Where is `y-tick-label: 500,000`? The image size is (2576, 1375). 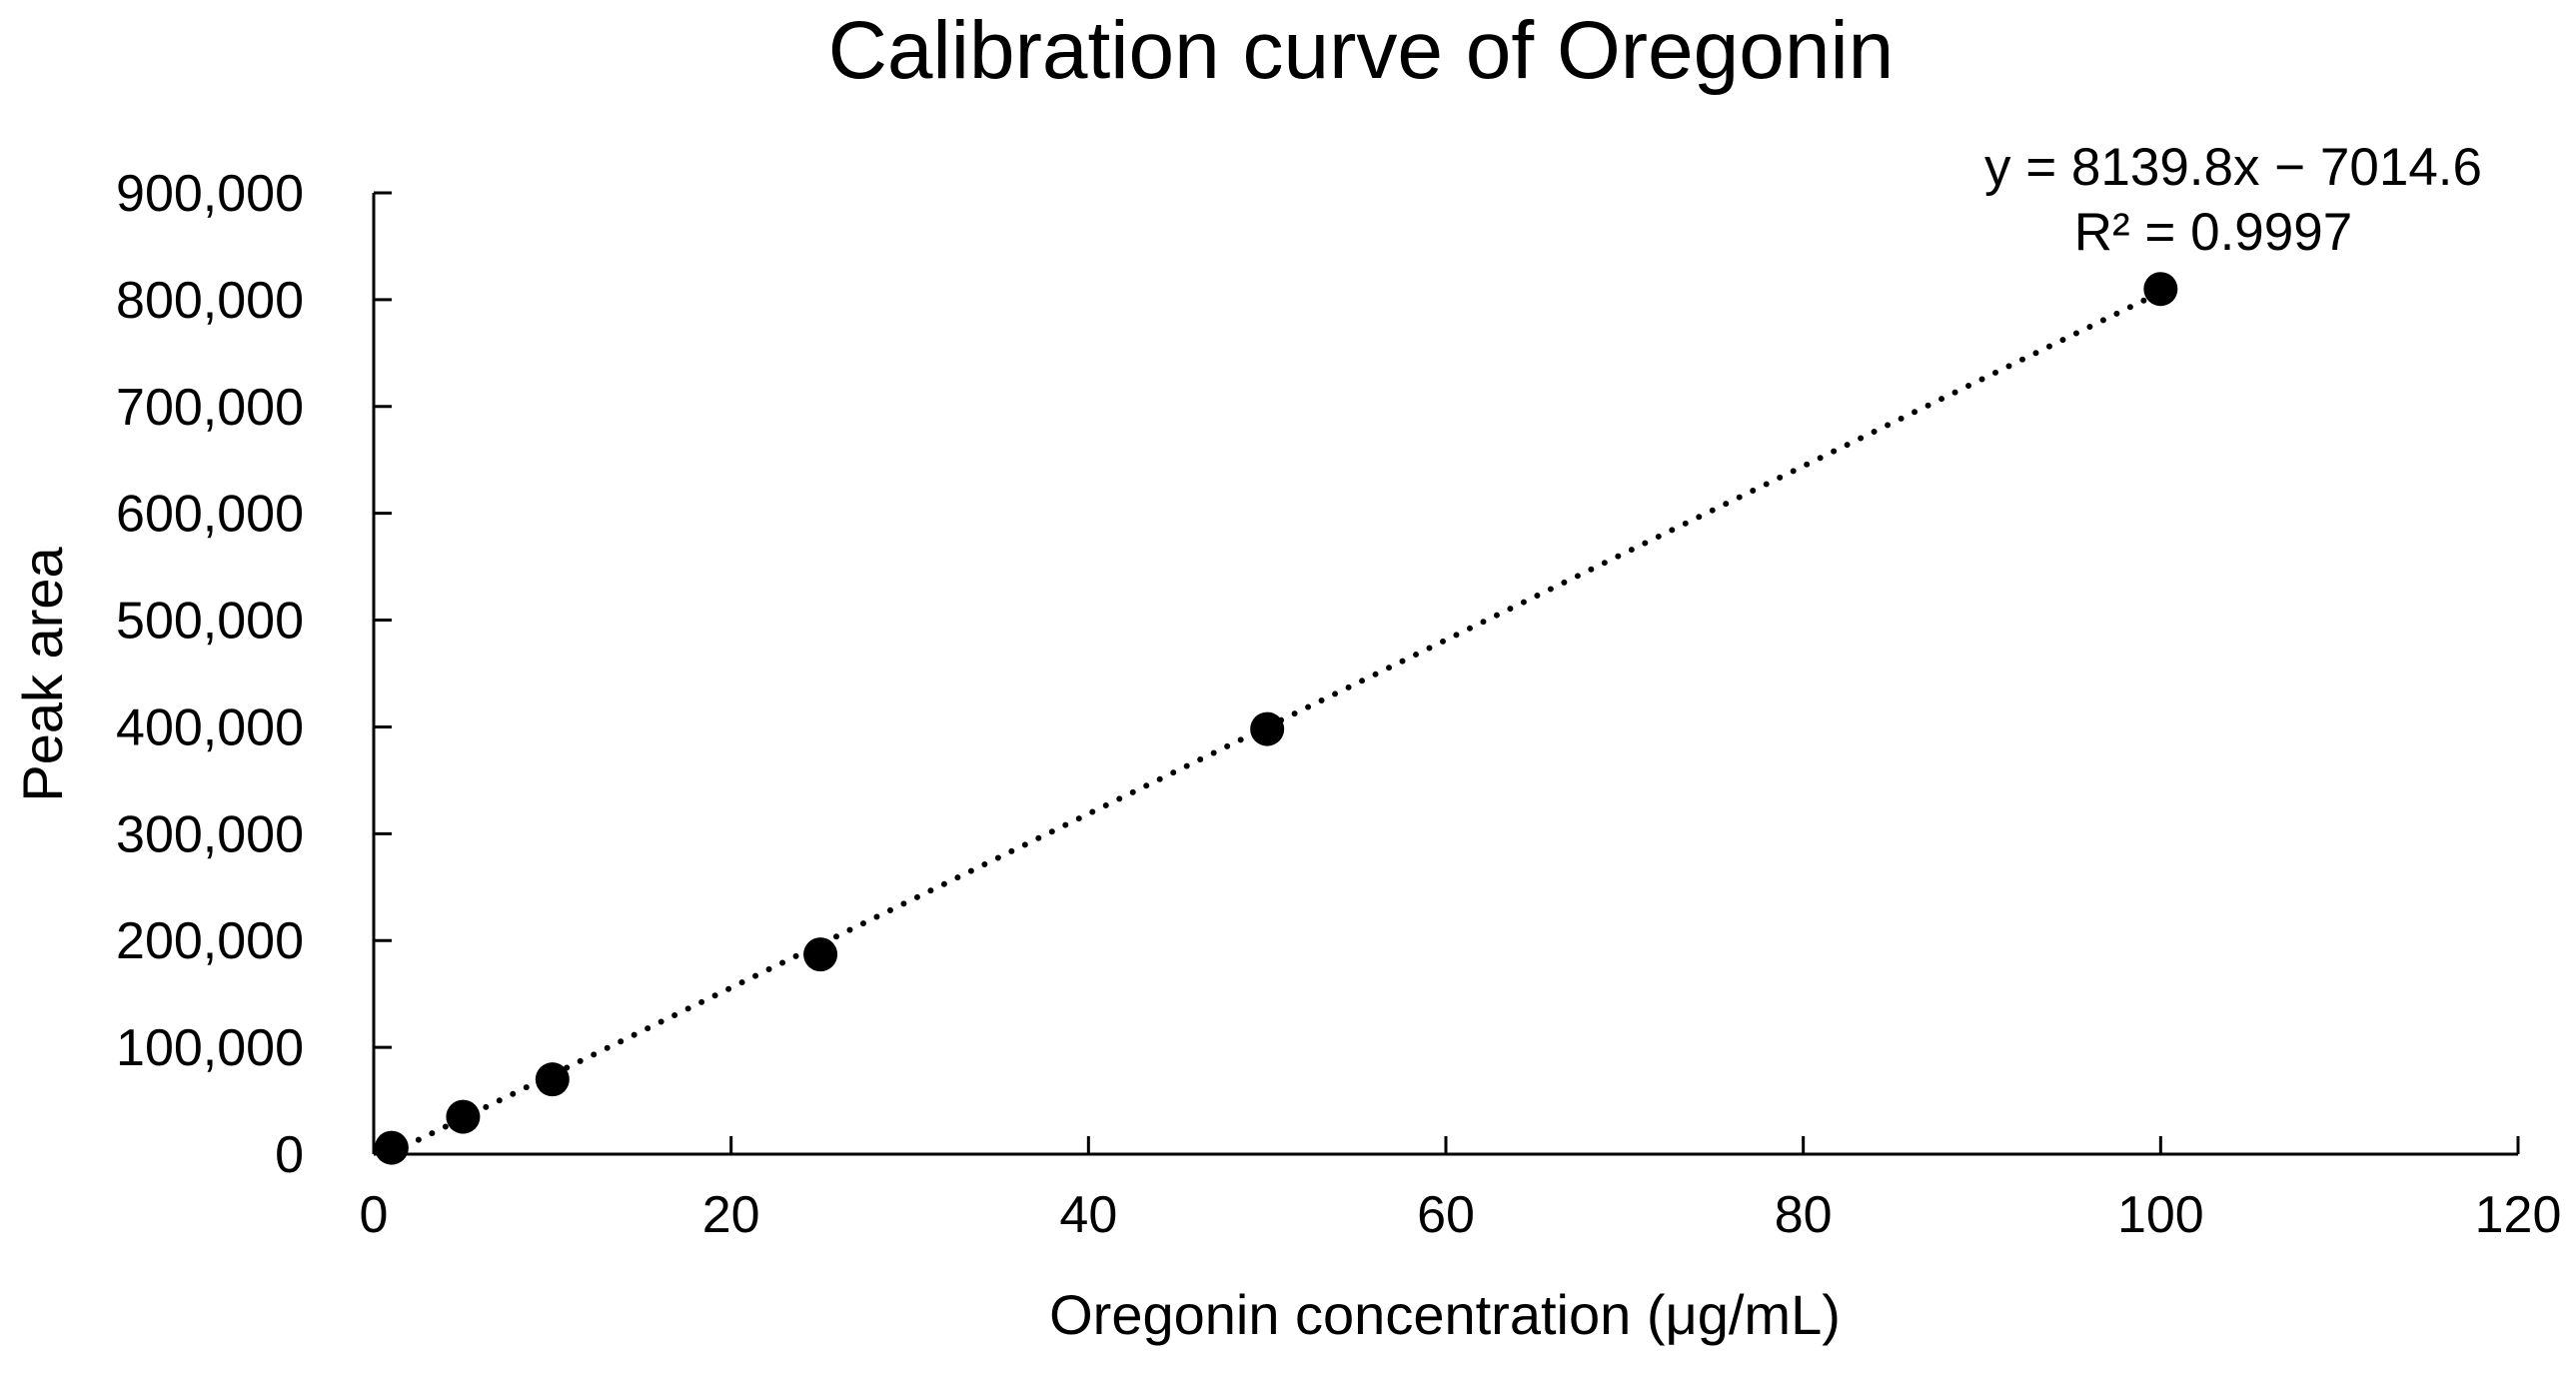 y-tick-label: 500,000 is located at coordinates (210, 622).